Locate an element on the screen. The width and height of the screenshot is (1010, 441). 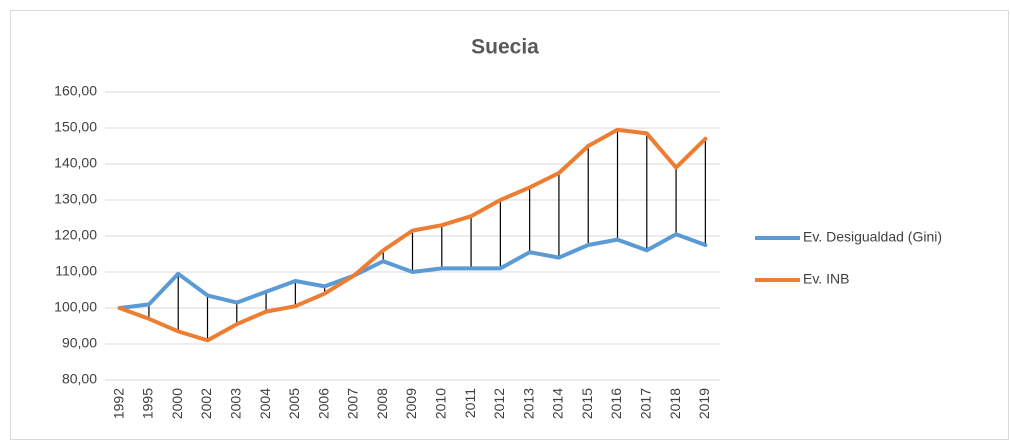
y-tick-label: 80,00 is located at coordinates (79, 379).